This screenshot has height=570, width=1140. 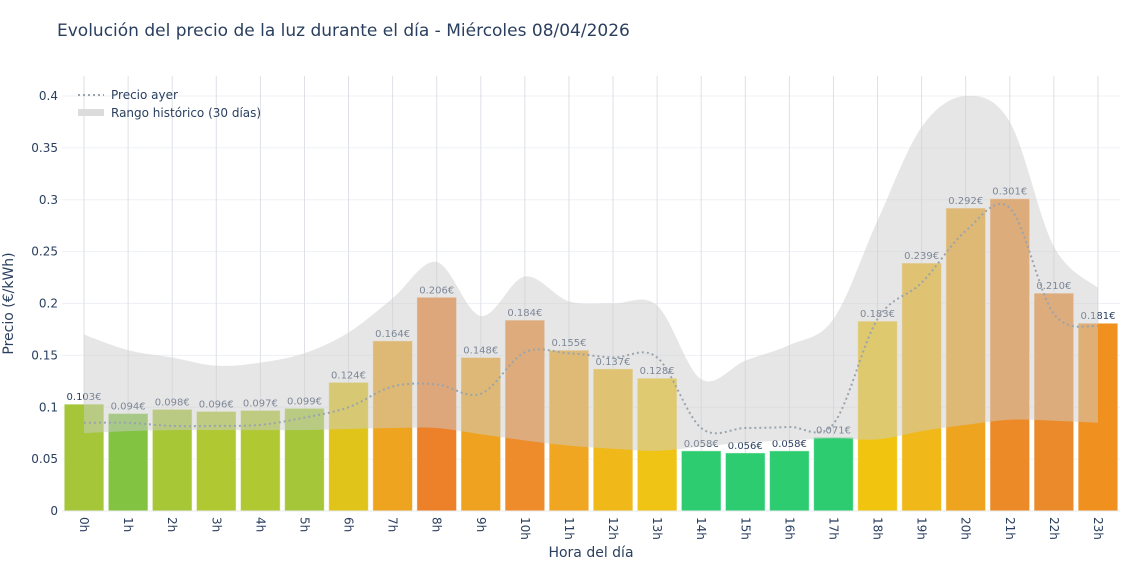 What do you see at coordinates (216, 524) in the screenshot?
I see `x-tick-label: 3h` at bounding box center [216, 524].